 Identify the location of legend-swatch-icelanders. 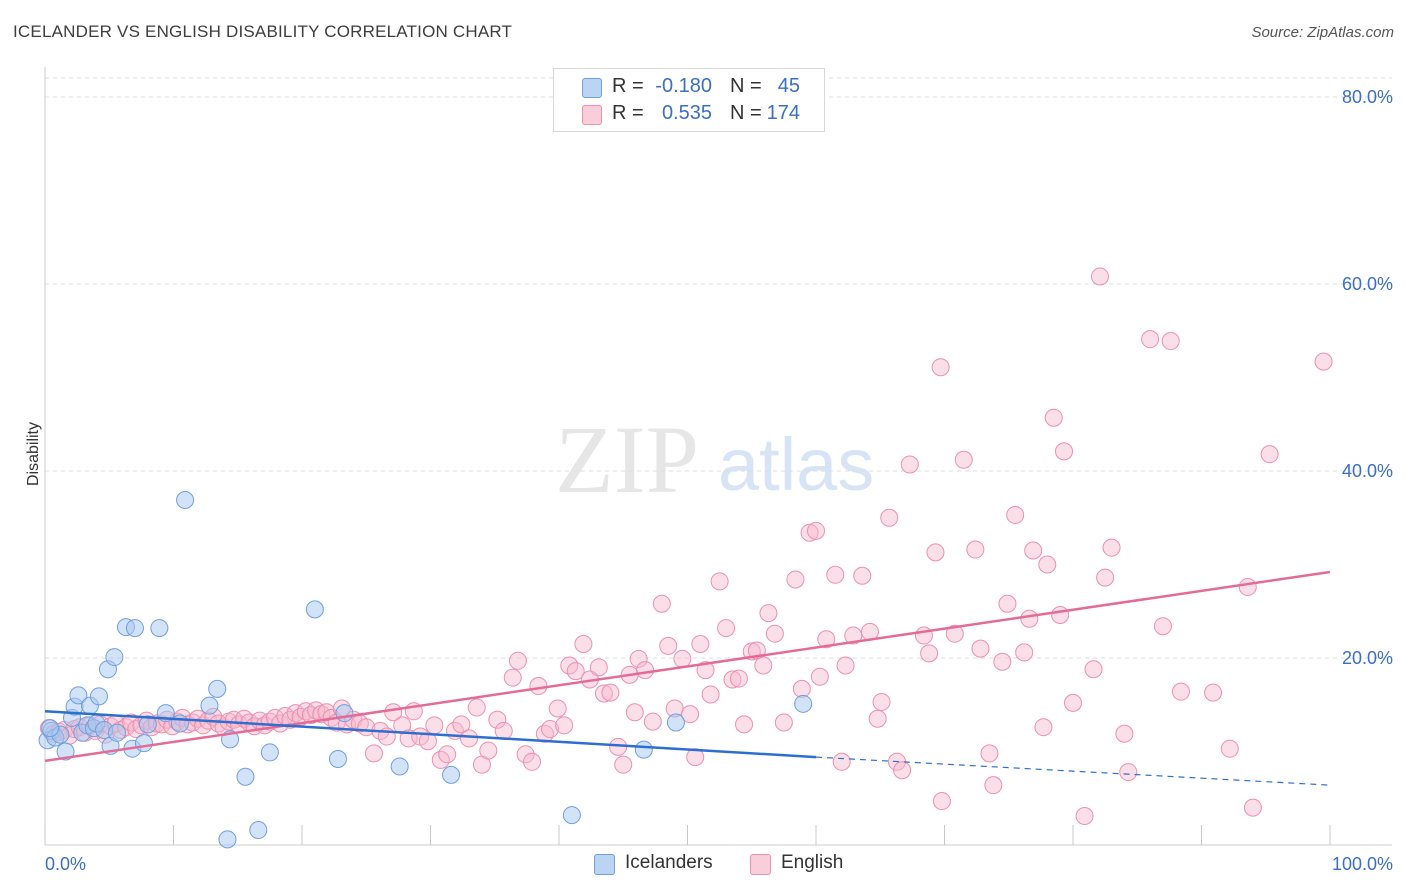
(592, 88).